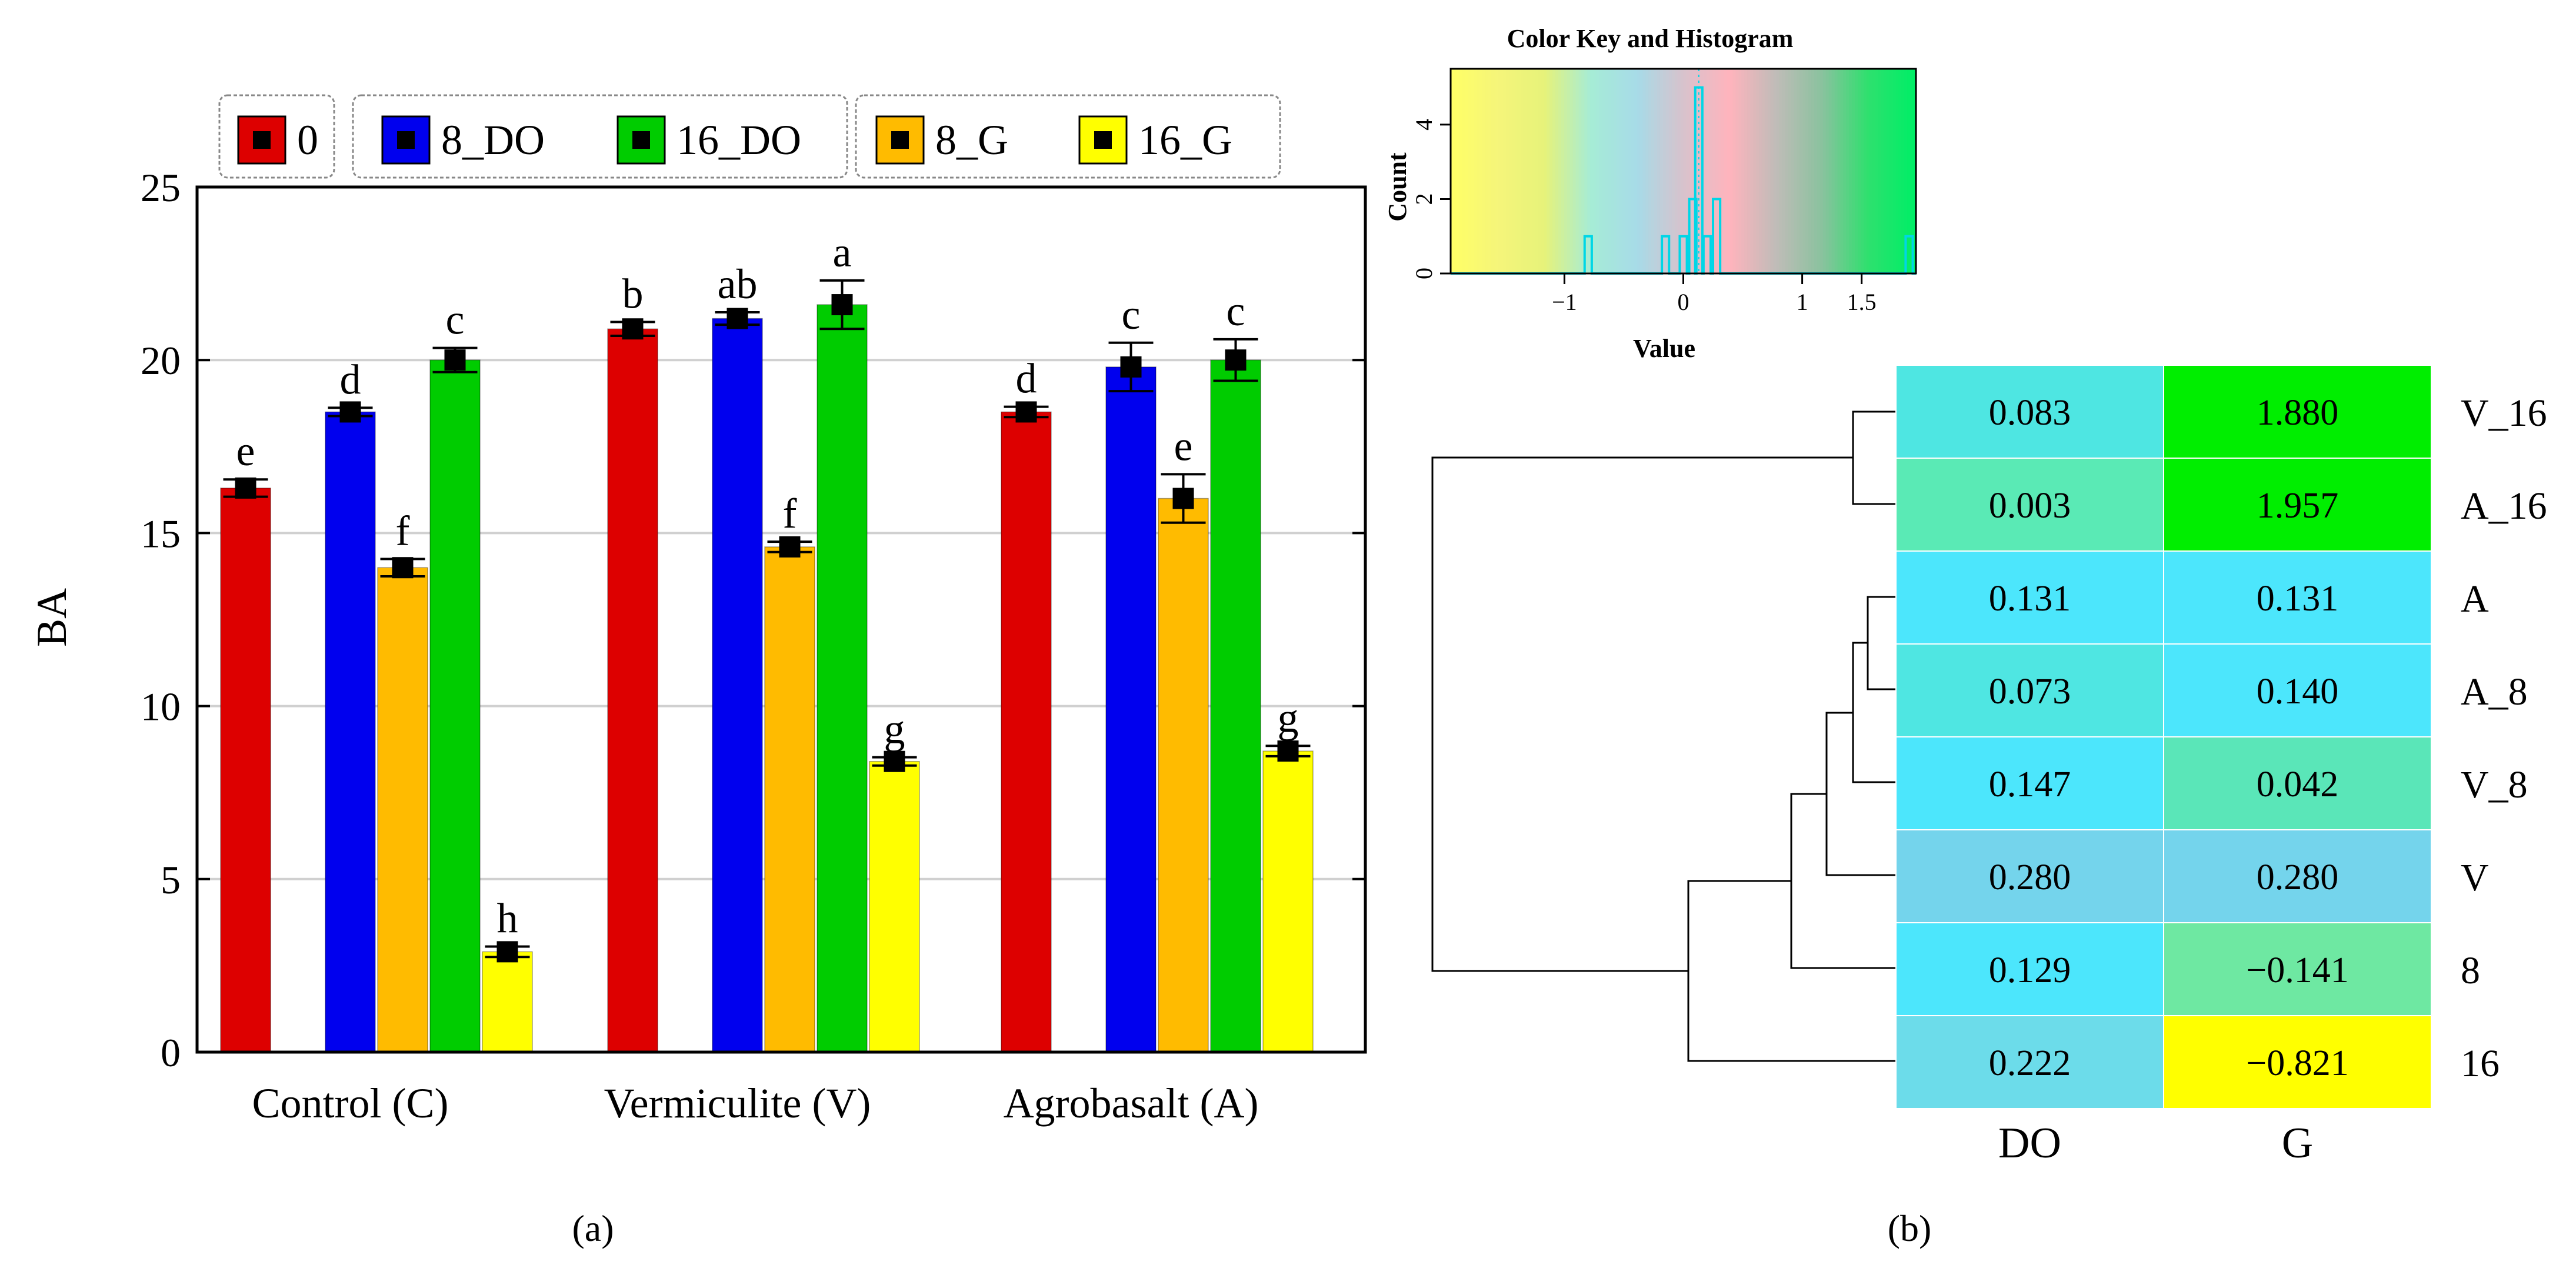 The width and height of the screenshot is (2576, 1275). What do you see at coordinates (1424, 199) in the screenshot?
I see `color-key-y-tick-label: 2` at bounding box center [1424, 199].